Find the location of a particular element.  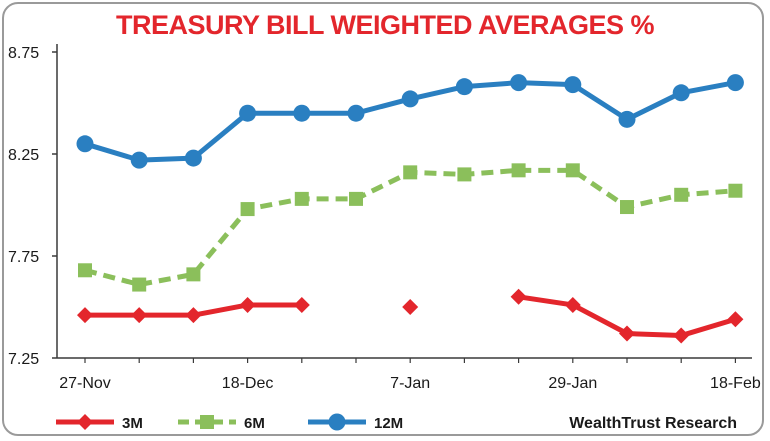

legend-label-12m: 12M is located at coordinates (388, 423).